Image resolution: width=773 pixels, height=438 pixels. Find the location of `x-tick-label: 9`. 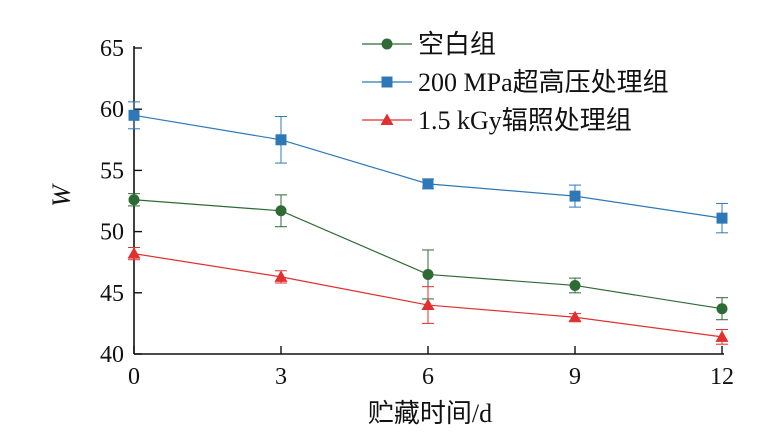

x-tick-label: 9 is located at coordinates (575, 377).